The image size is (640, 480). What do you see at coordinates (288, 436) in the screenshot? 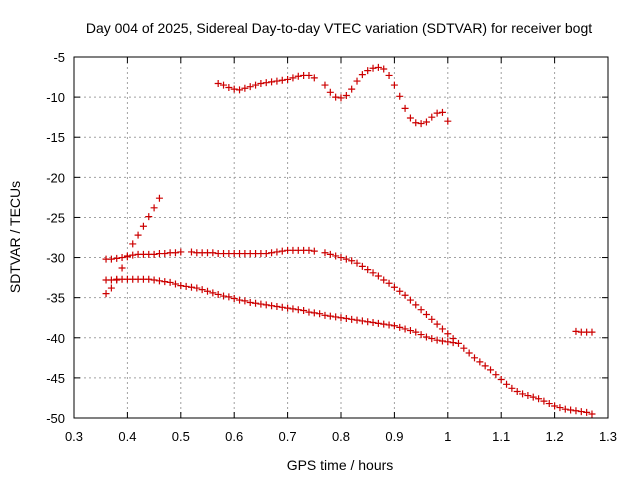
I see `x-tick-label: 0.7` at bounding box center [288, 436].